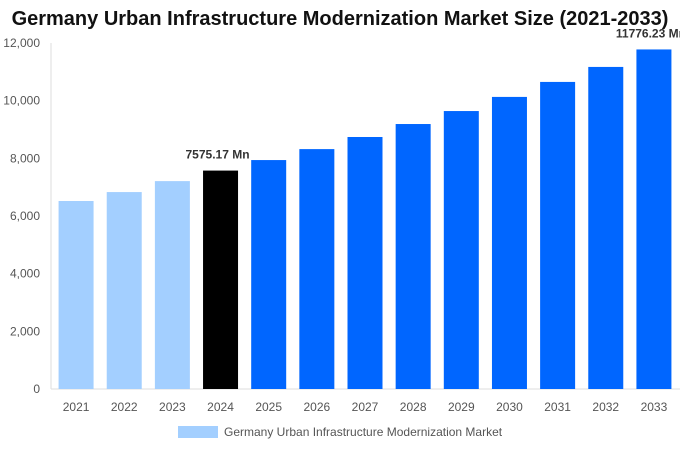 Image resolution: width=680 pixels, height=450 pixels. What do you see at coordinates (654, 407) in the screenshot?
I see `x-tick-label: 2033` at bounding box center [654, 407].